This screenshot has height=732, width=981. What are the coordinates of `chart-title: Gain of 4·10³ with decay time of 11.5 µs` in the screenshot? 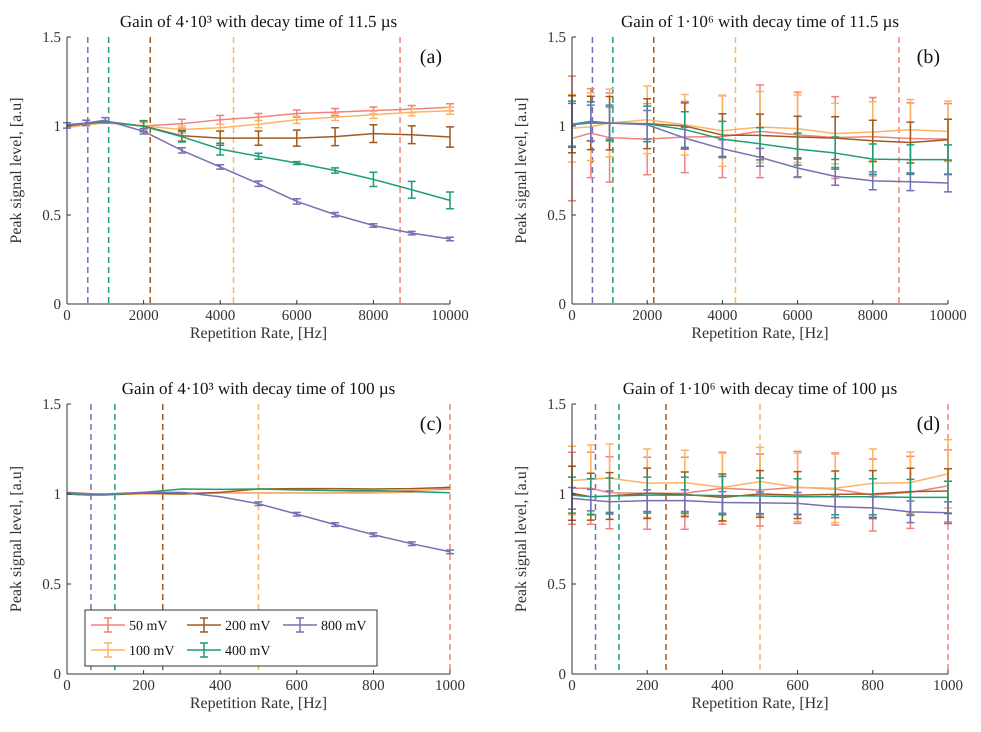 It's located at (259, 21).